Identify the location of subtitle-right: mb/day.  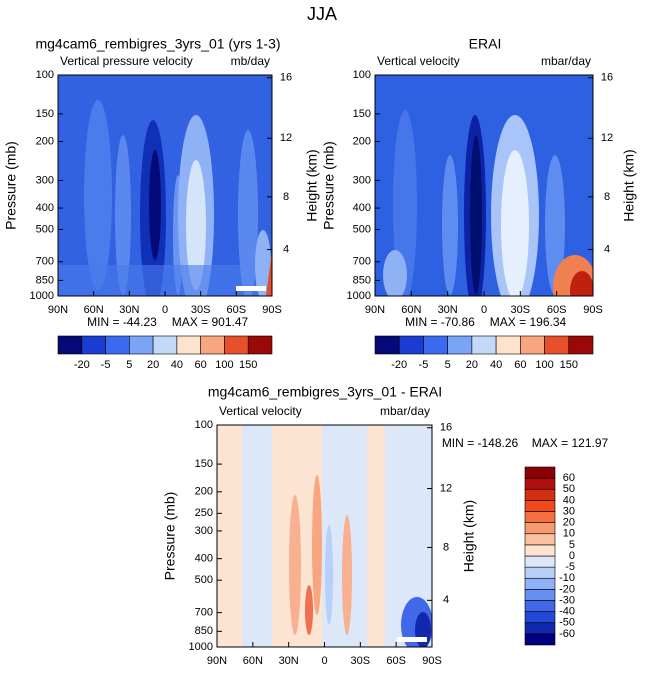
(250, 61).